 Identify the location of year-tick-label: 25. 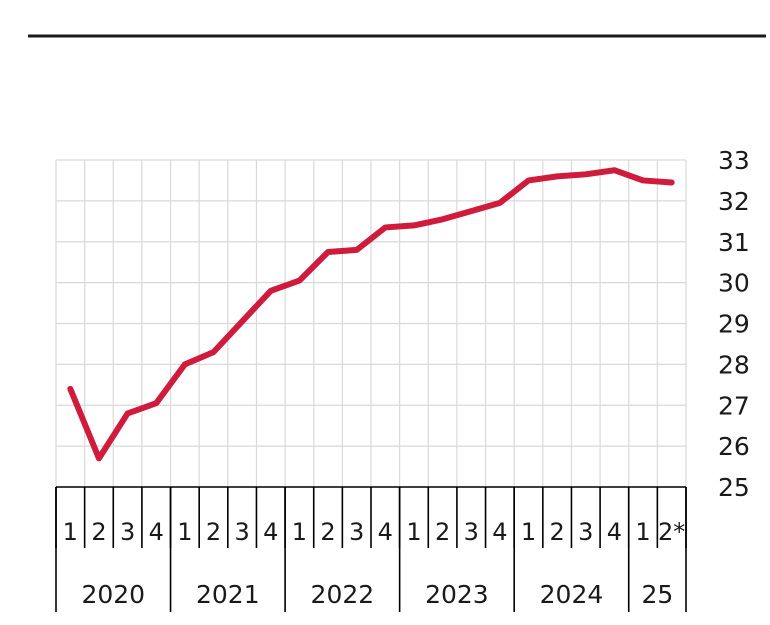
(657, 594).